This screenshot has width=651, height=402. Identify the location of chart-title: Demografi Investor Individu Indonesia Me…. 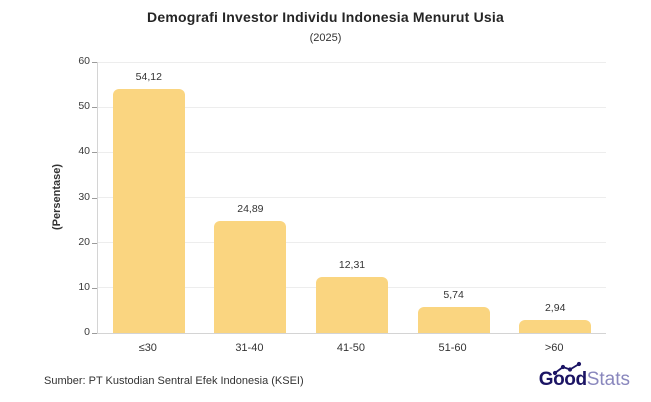
(325, 17).